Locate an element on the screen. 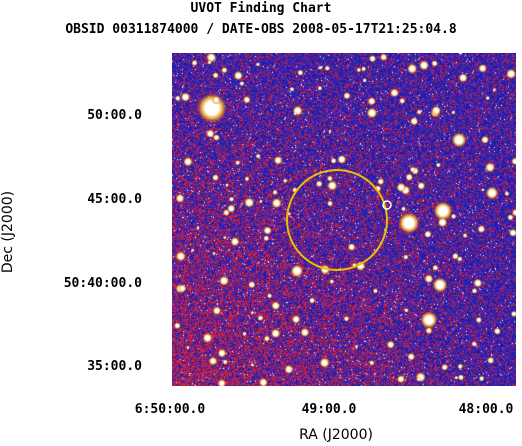 The height and width of the screenshot is (446, 522). source-marker is located at coordinates (387, 205).